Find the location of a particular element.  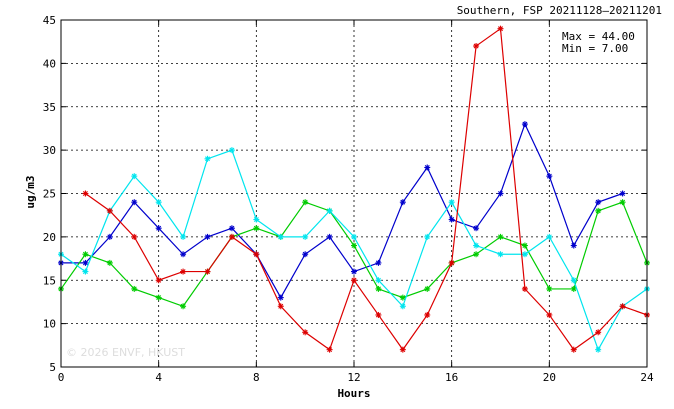

y-tick-label: 35 is located at coordinates (49, 107).